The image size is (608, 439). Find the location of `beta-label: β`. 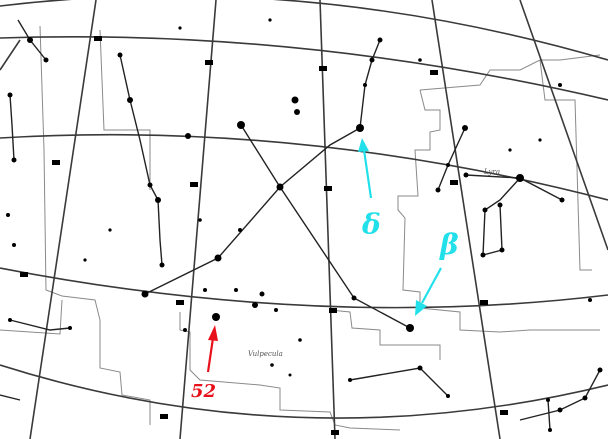

beta-label: β is located at coordinates (449, 244).